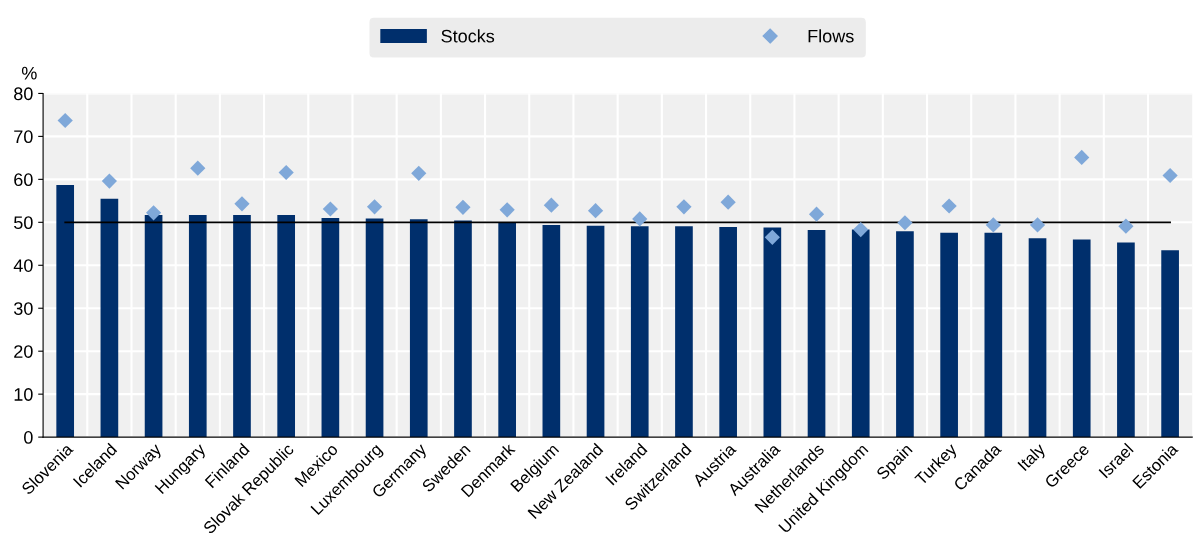 The image size is (1197, 537). What do you see at coordinates (1033, 458) in the screenshot?
I see `x-tick-label: Italy` at bounding box center [1033, 458].